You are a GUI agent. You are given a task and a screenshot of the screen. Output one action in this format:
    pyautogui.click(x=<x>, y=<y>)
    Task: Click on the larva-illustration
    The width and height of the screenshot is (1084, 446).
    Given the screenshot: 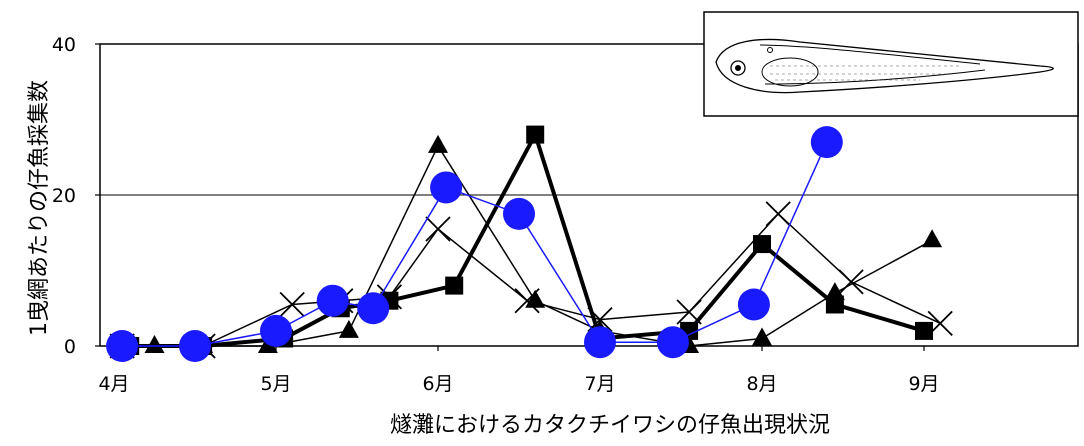 What is the action you would take?
    pyautogui.click(x=891, y=64)
    